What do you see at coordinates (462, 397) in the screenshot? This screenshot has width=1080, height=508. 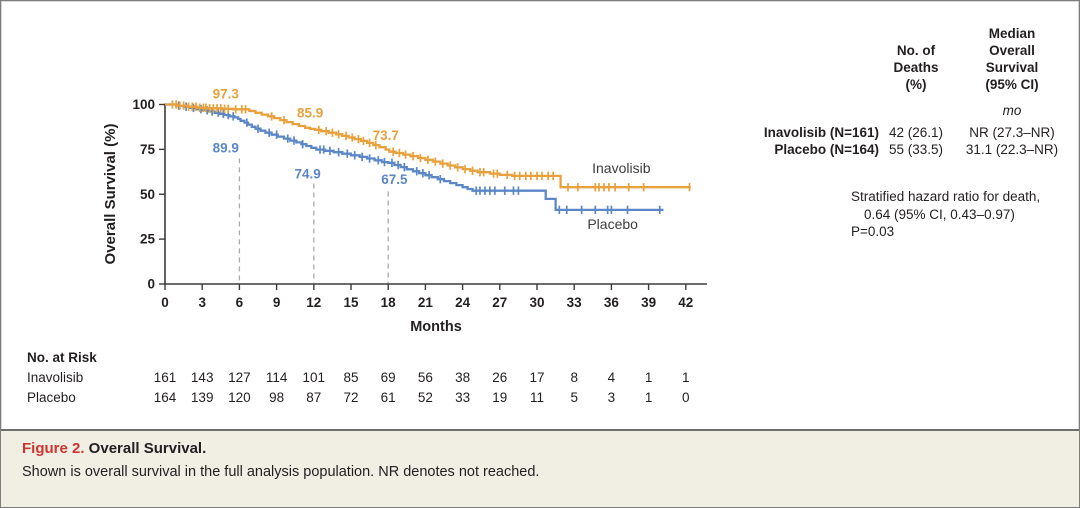 I see `at-risk-value: 33` at bounding box center [462, 397].